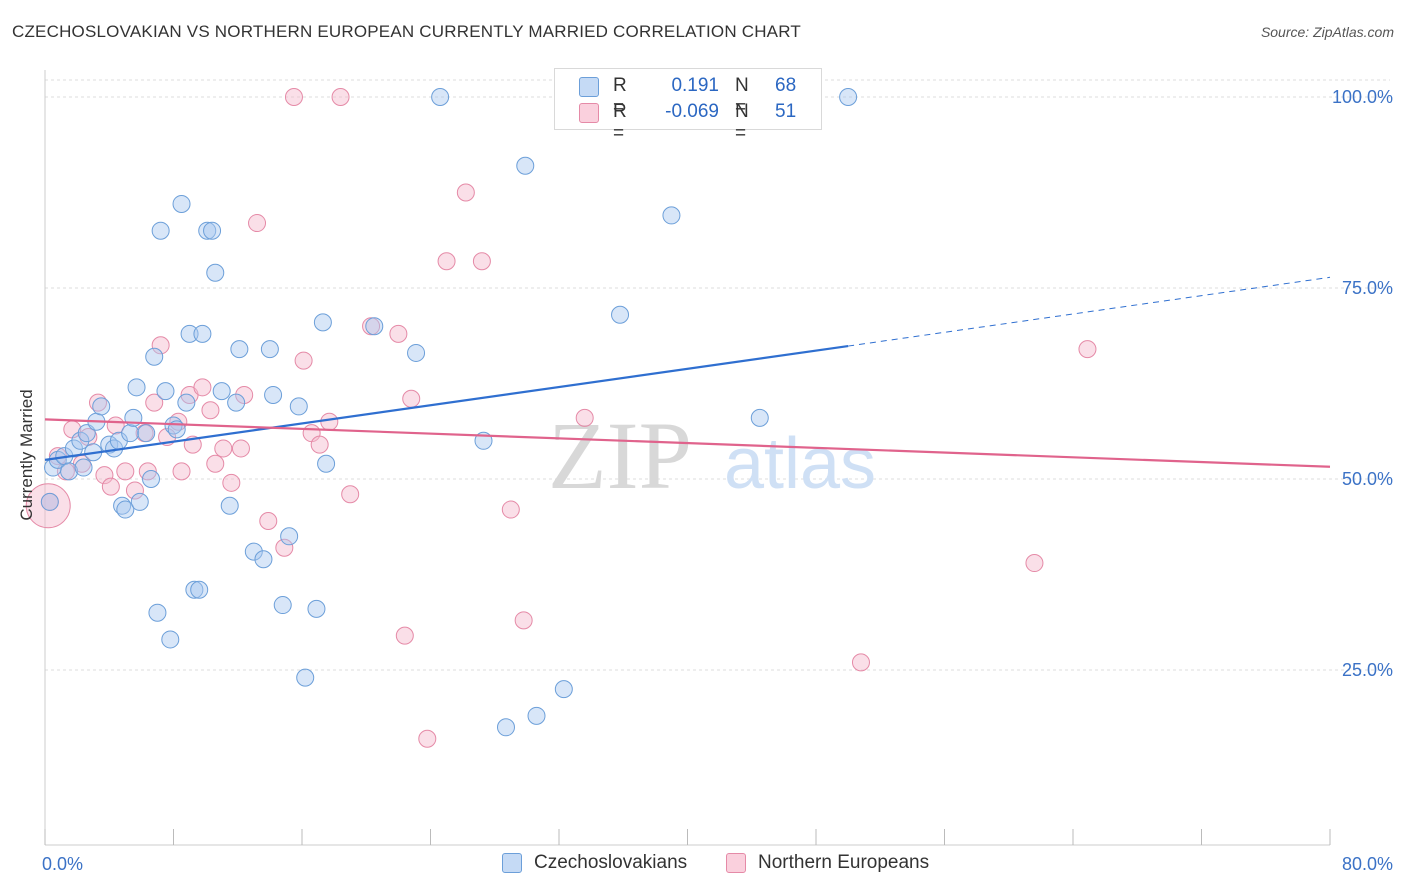 This screenshot has height=892, width=1406. I want to click on y-tick-label: 75.0%, so click(1367, 288).